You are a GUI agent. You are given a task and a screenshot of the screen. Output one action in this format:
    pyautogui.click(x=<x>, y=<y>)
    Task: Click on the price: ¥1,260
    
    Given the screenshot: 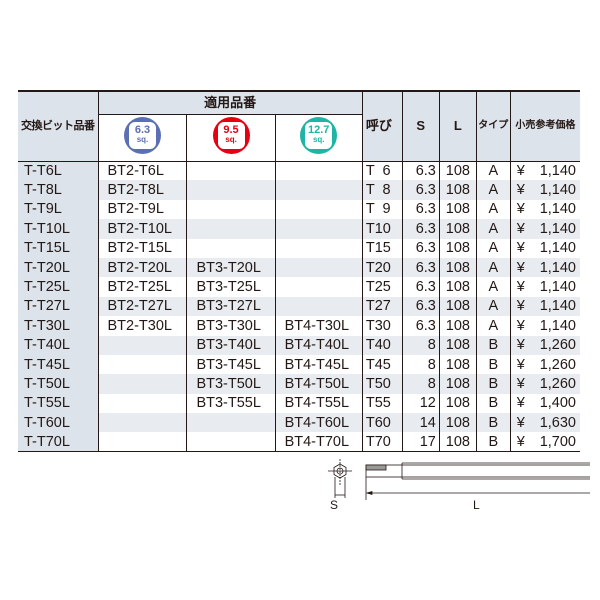 What is the action you would take?
    pyautogui.click(x=544, y=345)
    